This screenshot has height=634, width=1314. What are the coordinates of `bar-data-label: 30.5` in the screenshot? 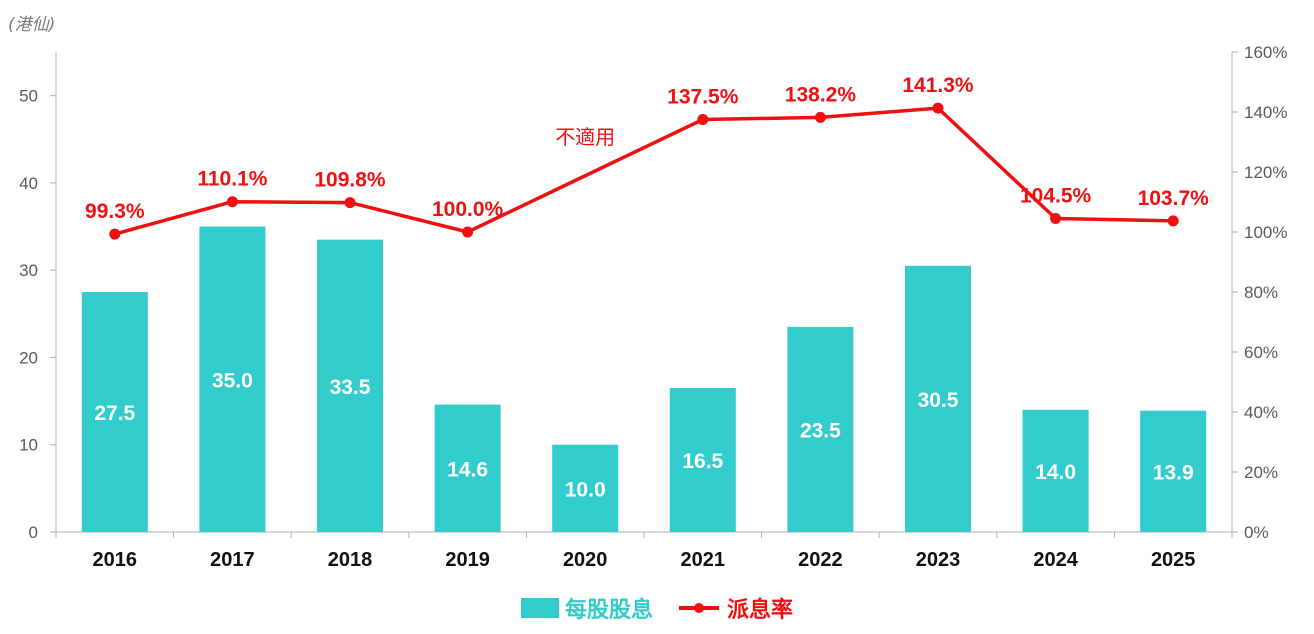 It's located at (938, 400).